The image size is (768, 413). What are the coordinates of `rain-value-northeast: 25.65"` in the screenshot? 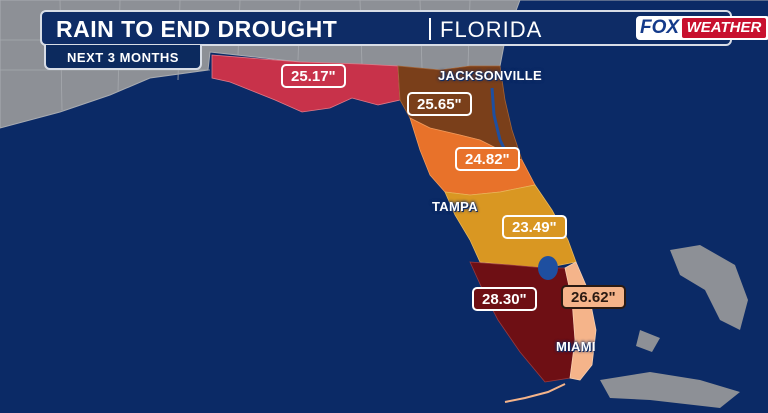 It's located at (439, 104).